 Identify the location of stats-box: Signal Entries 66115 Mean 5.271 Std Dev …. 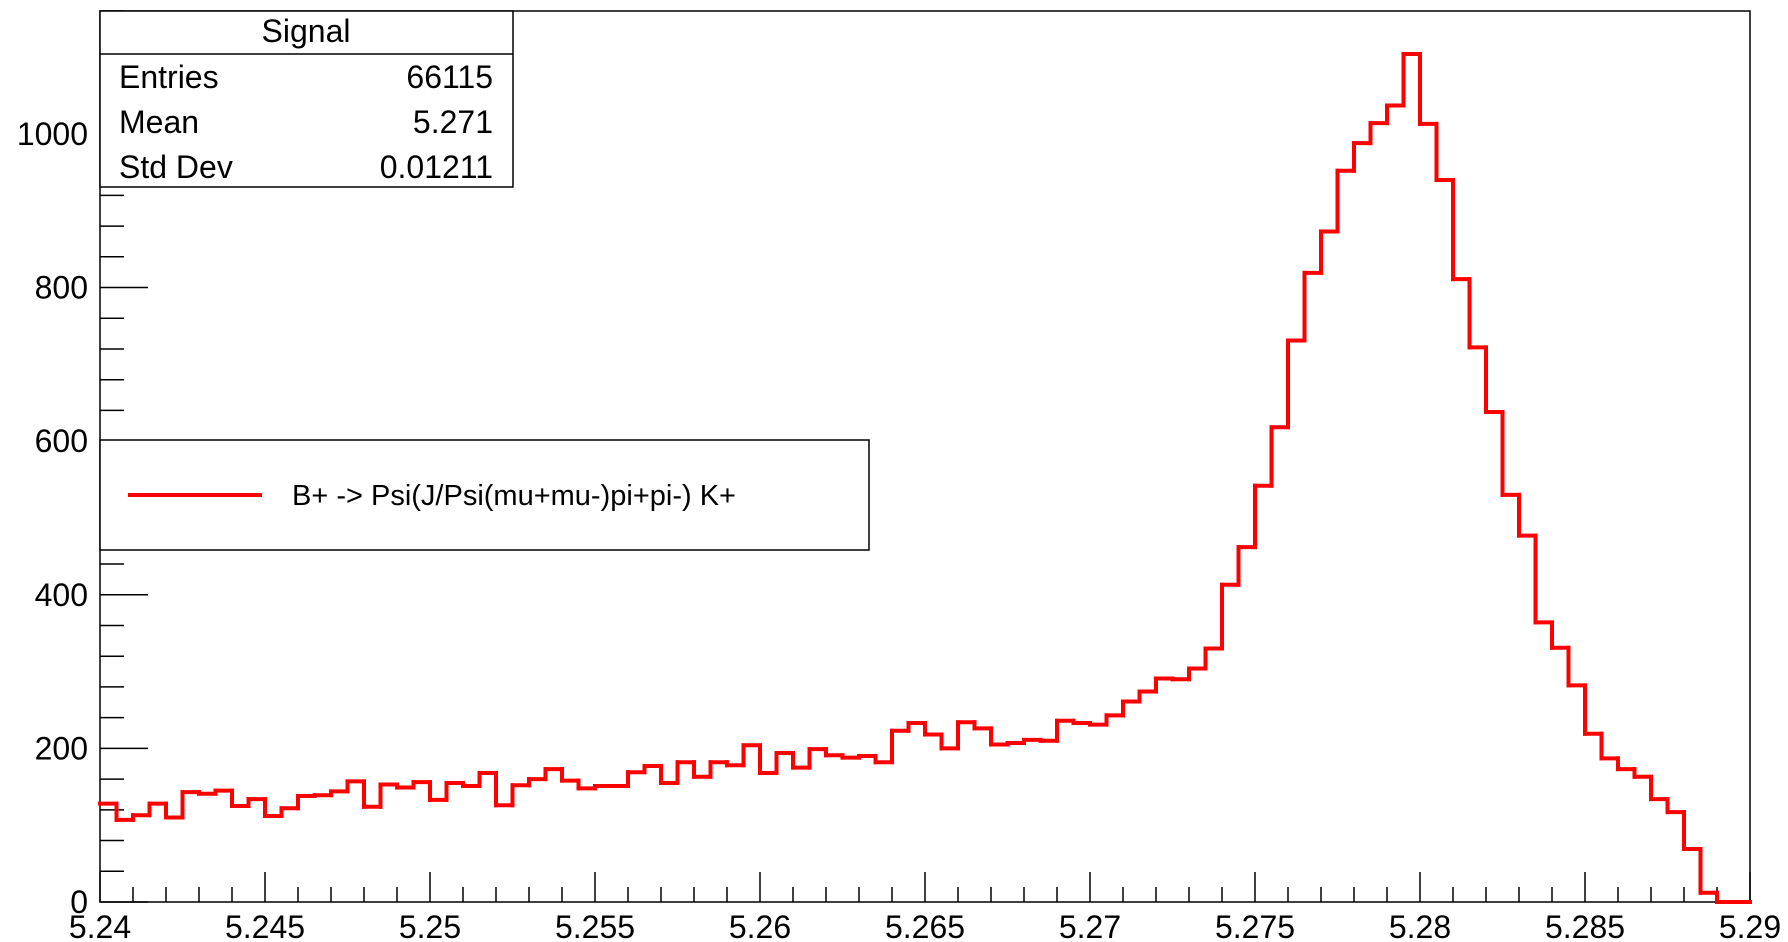
(306, 99).